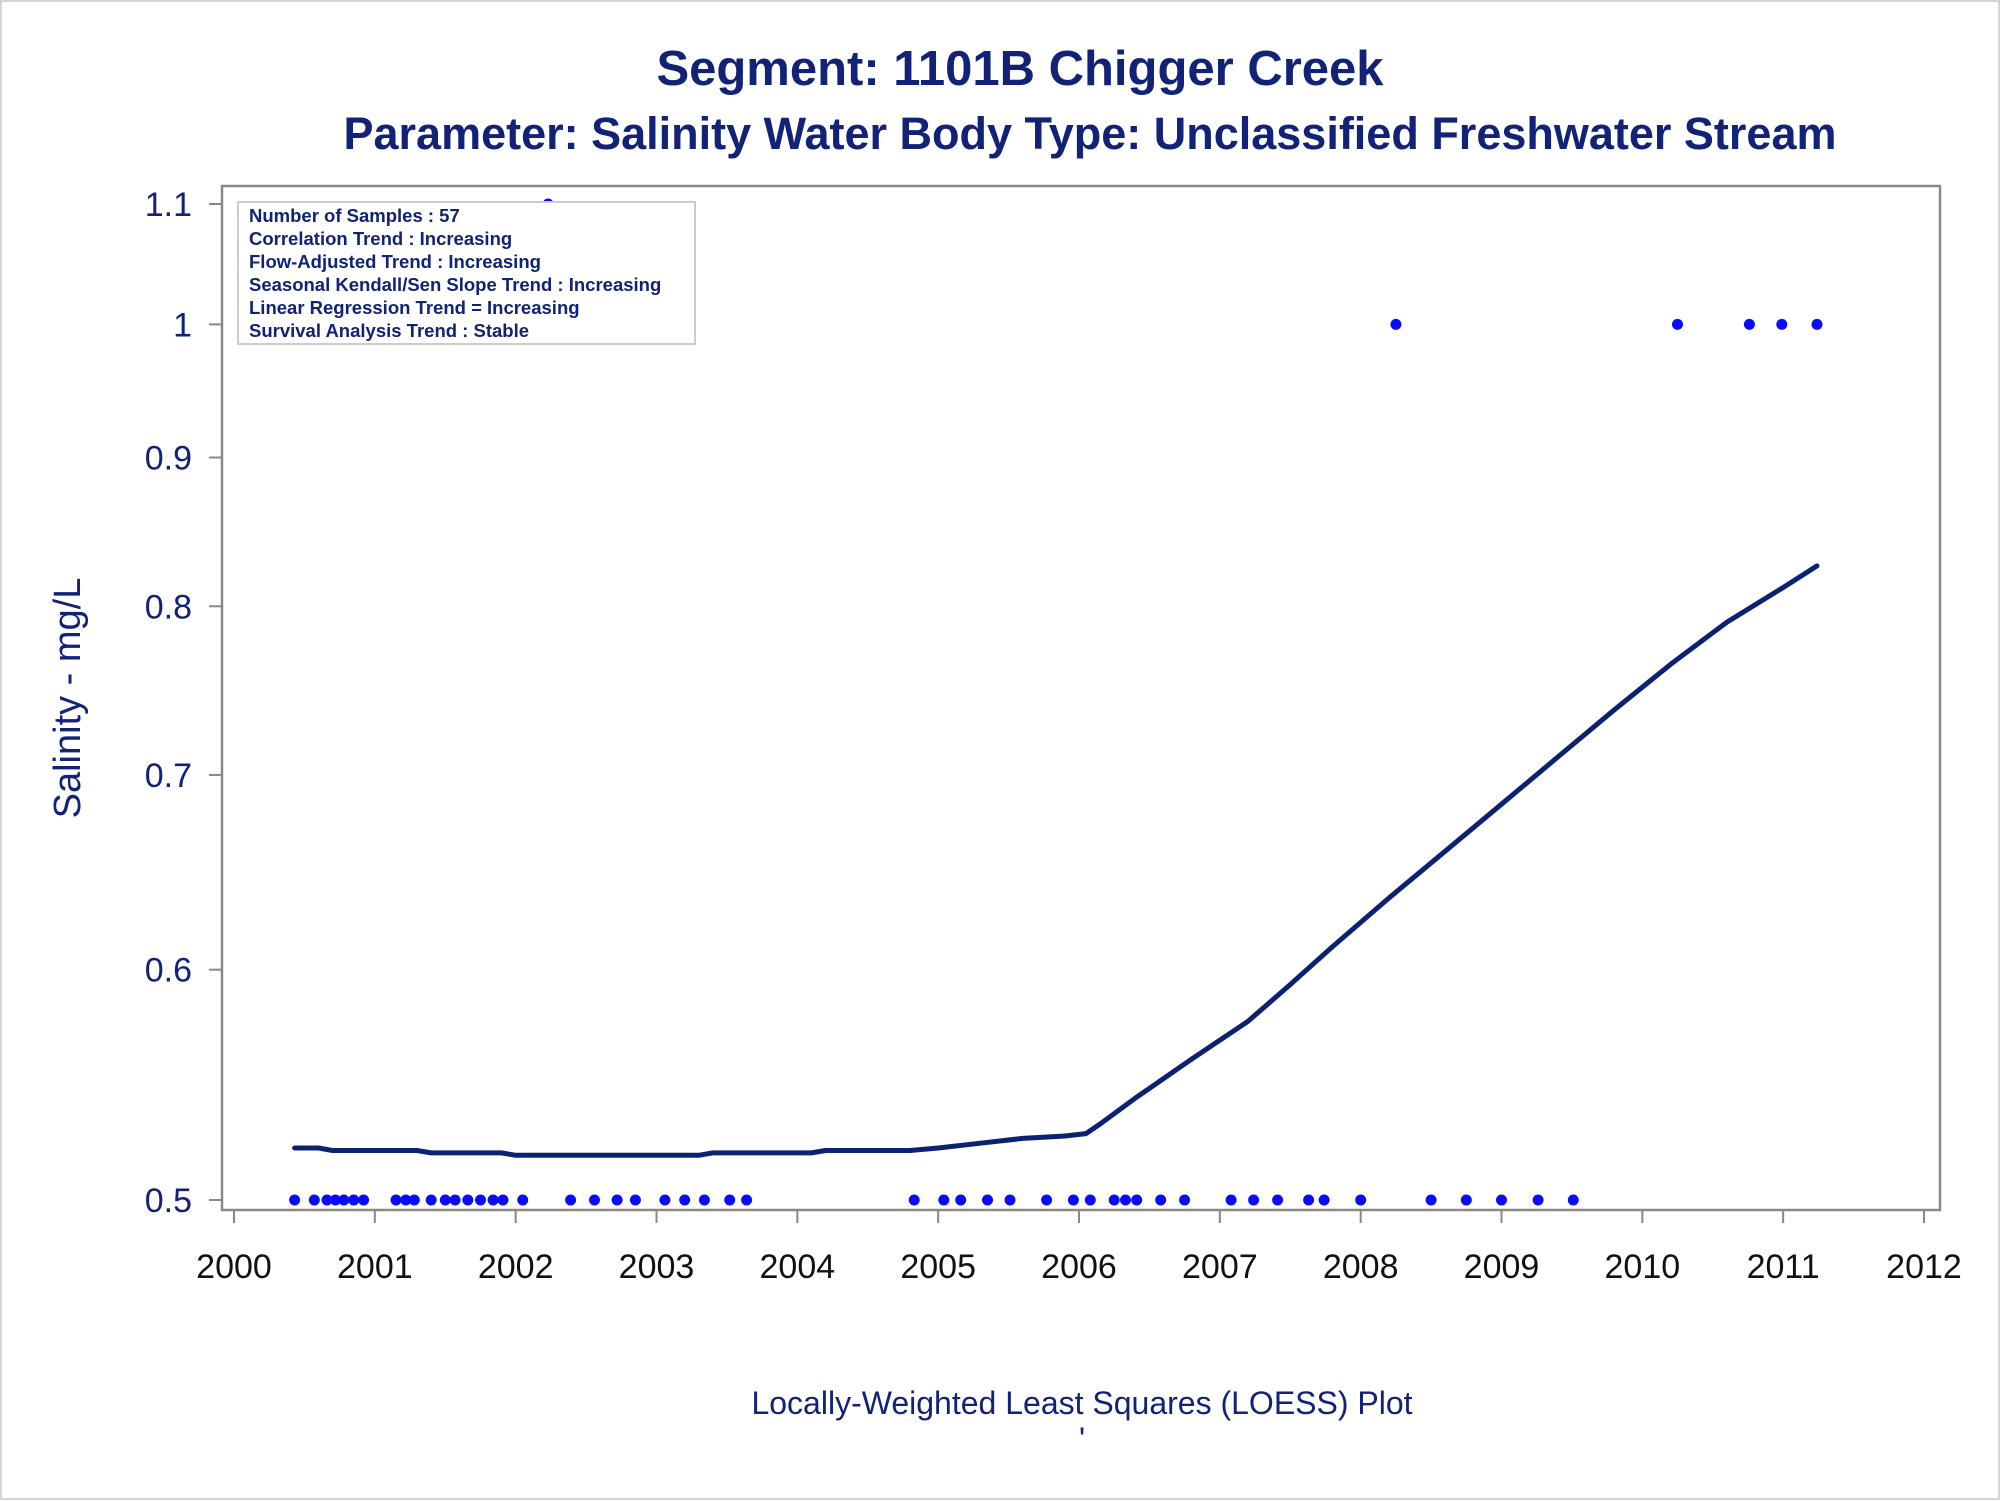 This screenshot has width=2000, height=1502. Describe the element at coordinates (183, 703) in the screenshot. I see `y-axis: 0.5 0.6 0.7 0.8 0.9 1 1.1` at that location.